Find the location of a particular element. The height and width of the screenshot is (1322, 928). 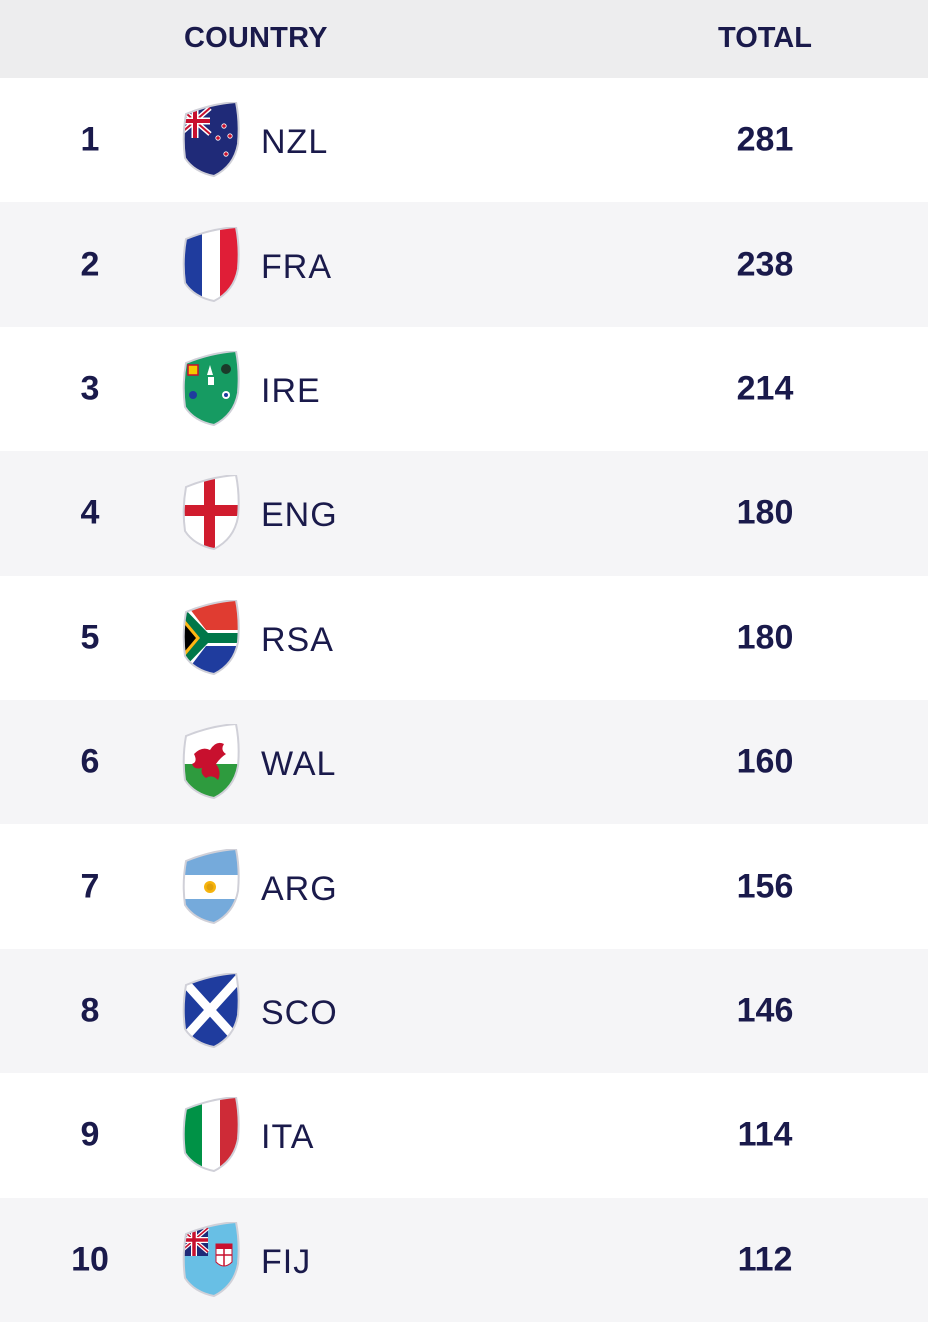

rank: 2 is located at coordinates (90, 264).